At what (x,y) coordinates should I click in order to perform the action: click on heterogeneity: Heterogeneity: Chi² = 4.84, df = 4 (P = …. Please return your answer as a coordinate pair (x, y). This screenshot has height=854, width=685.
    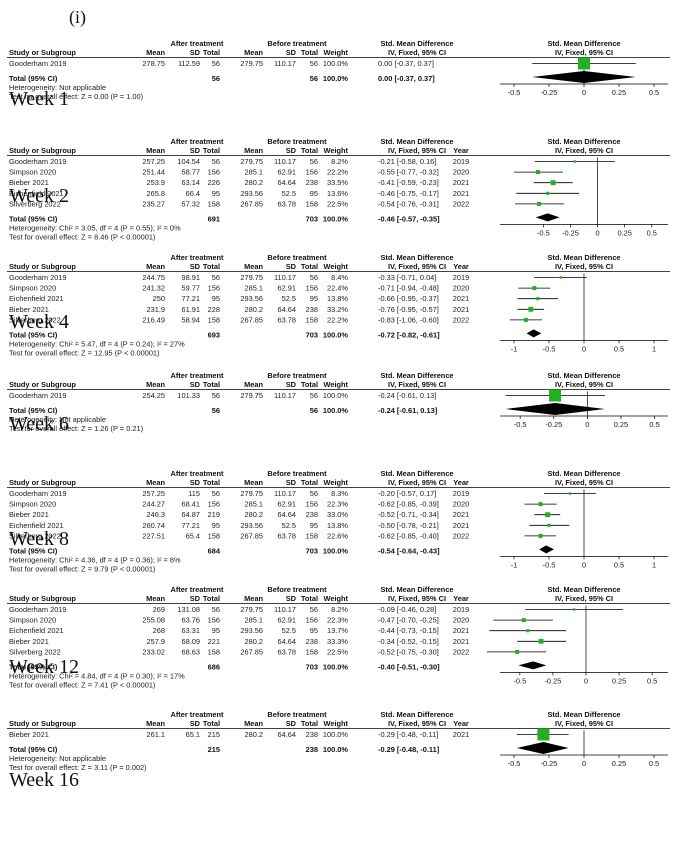
    Looking at the image, I should click on (97, 675).